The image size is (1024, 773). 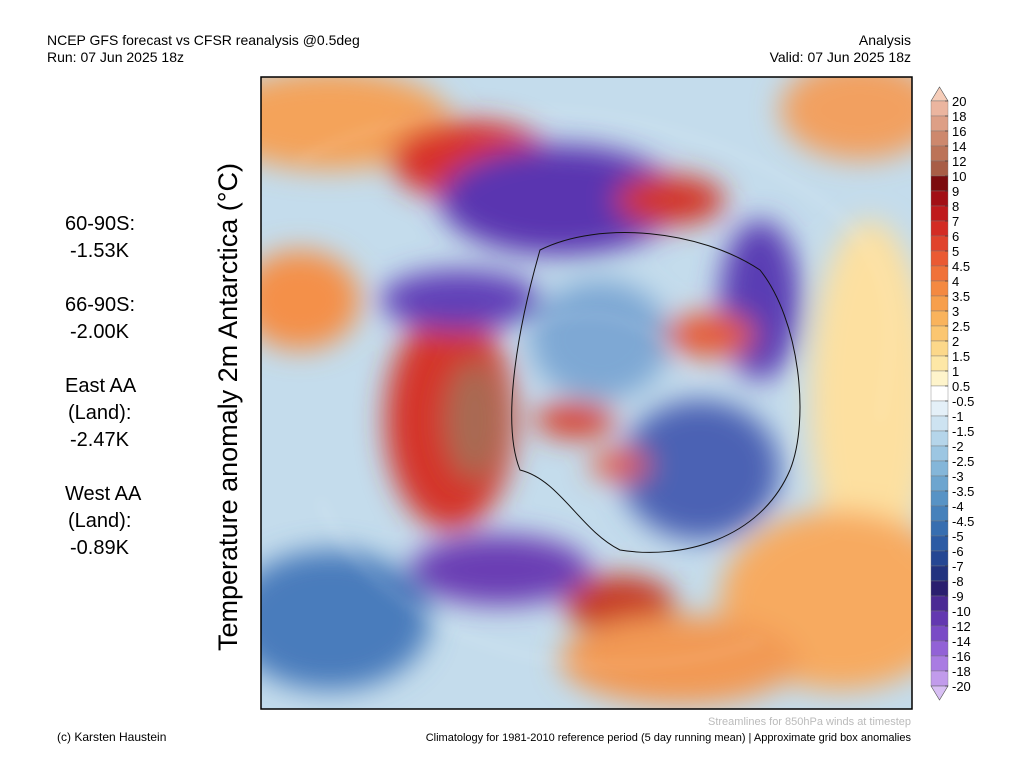 What do you see at coordinates (885, 40) in the screenshot?
I see `mode: Analysis` at bounding box center [885, 40].